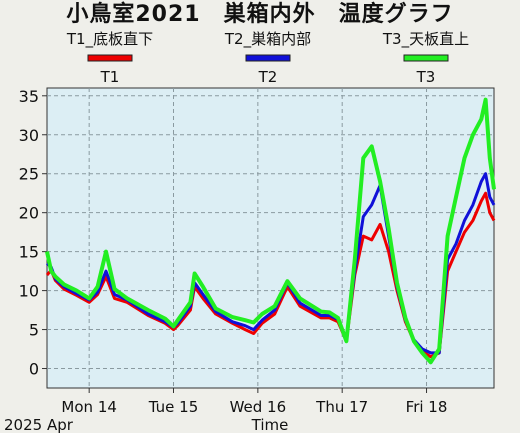 The height and width of the screenshot is (433, 520). What do you see at coordinates (29, 174) in the screenshot?
I see `y-tick-label: 25` at bounding box center [29, 174].